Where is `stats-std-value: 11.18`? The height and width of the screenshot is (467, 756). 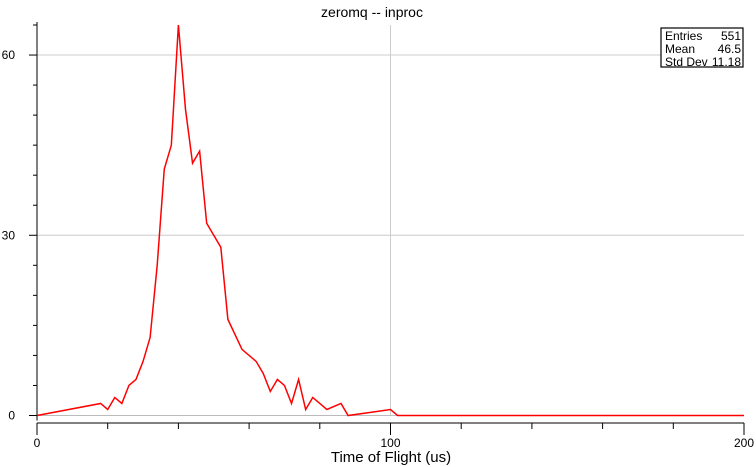
stats-std-value: 11.18 is located at coordinates (726, 62).